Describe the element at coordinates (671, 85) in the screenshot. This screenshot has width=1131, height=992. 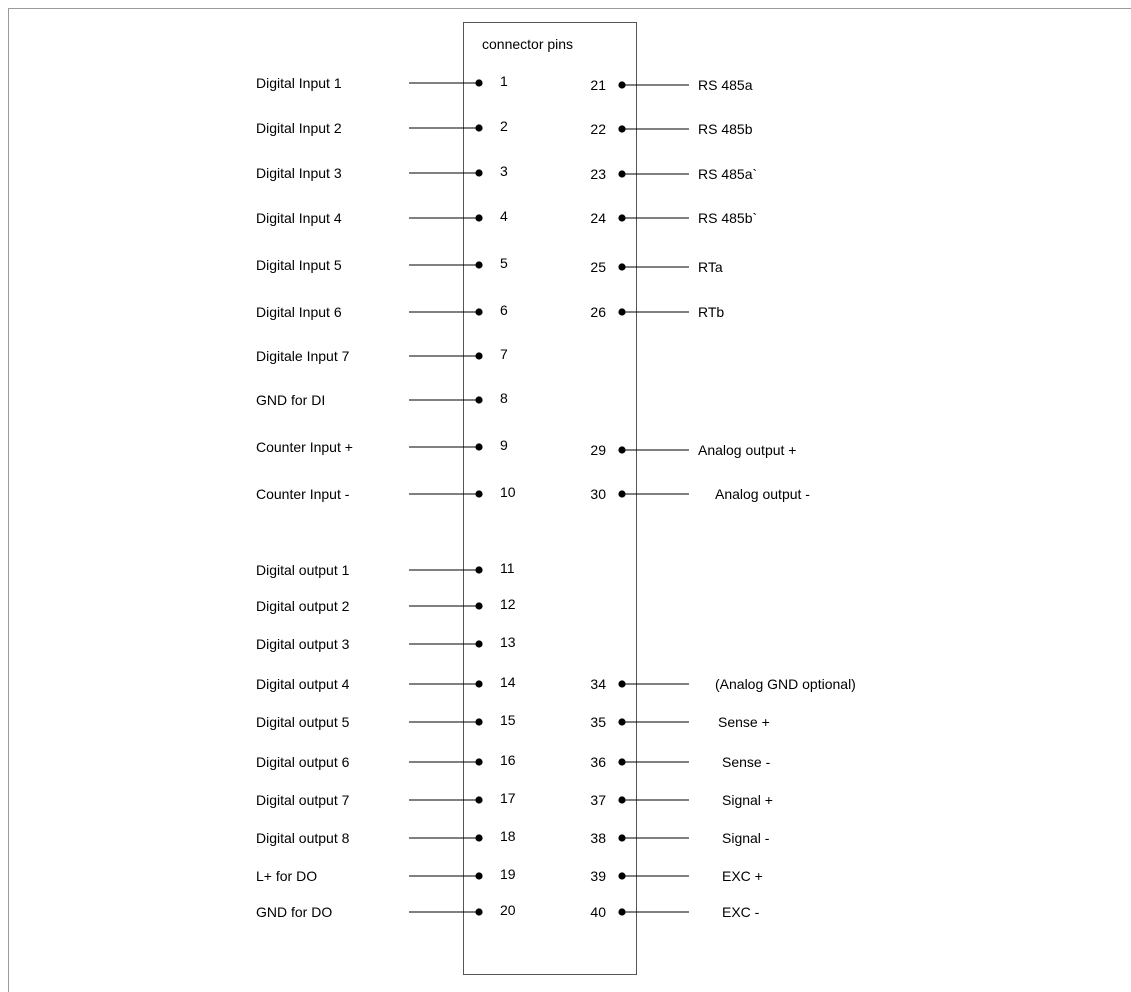
I see `right-pin-row: 21 RS 485a` at that location.